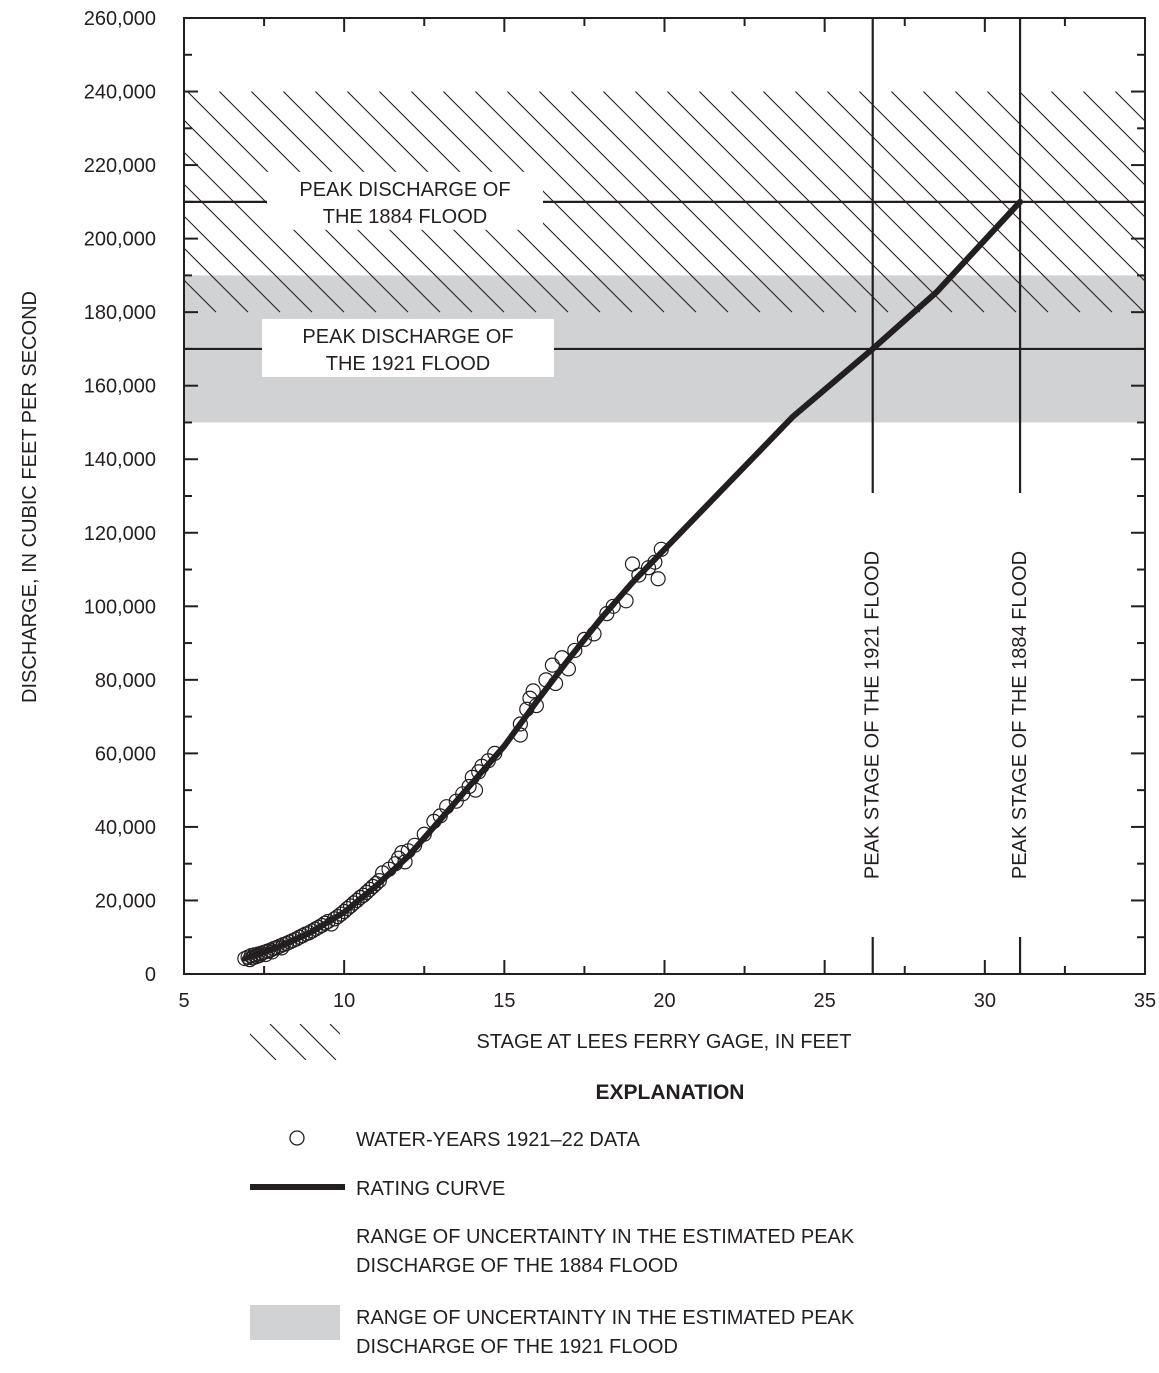 The height and width of the screenshot is (1373, 1159). I want to click on y-tick-label: 100,000, so click(120, 607).